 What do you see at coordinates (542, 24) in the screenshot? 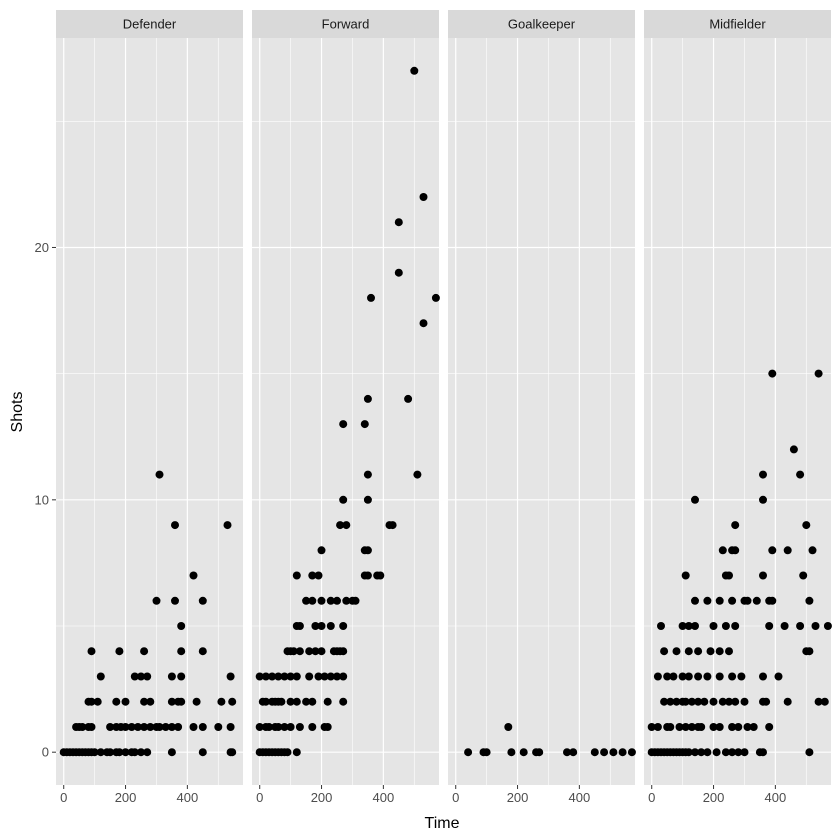
I see `facet-strip-label: Goalkeeper` at bounding box center [542, 24].